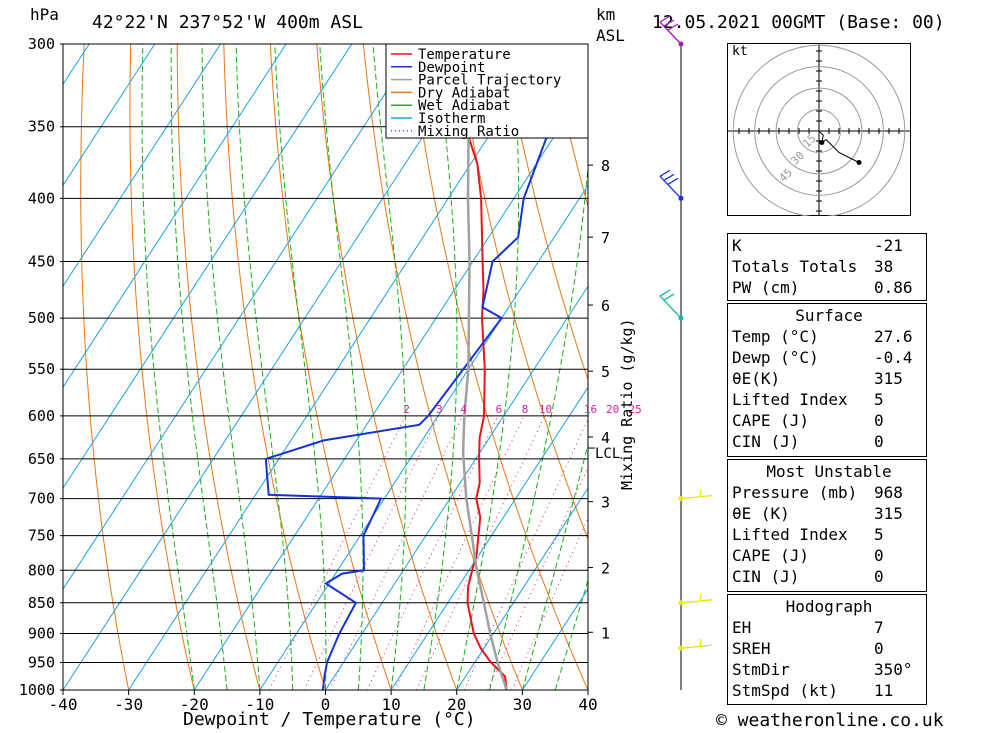 The image size is (1000, 733). What do you see at coordinates (888, 492) in the screenshot?
I see `most-unstable-value: 968` at bounding box center [888, 492].